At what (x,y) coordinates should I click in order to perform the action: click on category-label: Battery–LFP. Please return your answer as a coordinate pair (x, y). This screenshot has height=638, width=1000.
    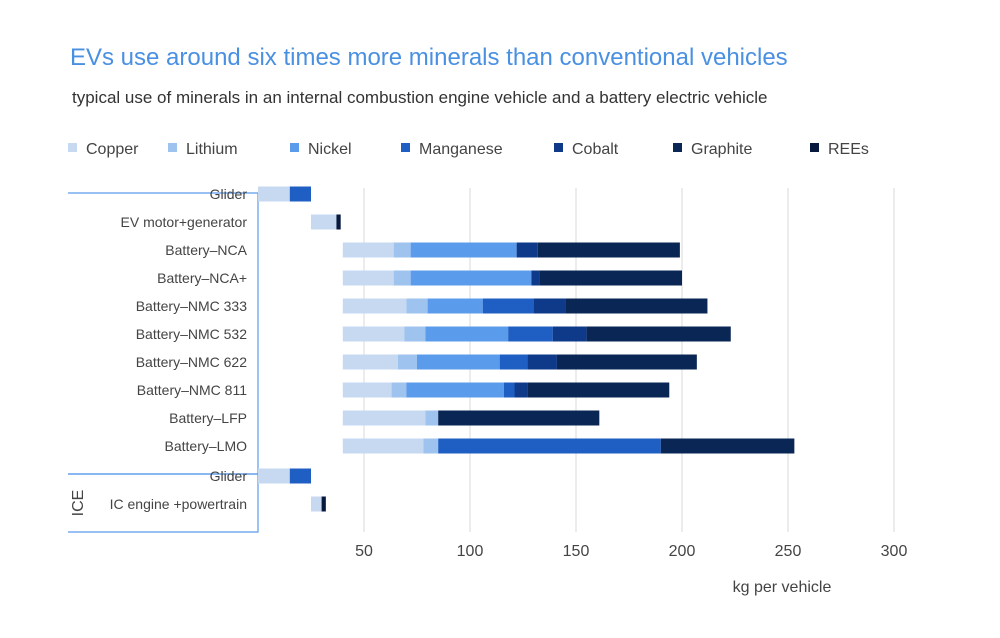
    Looking at the image, I should click on (208, 418).